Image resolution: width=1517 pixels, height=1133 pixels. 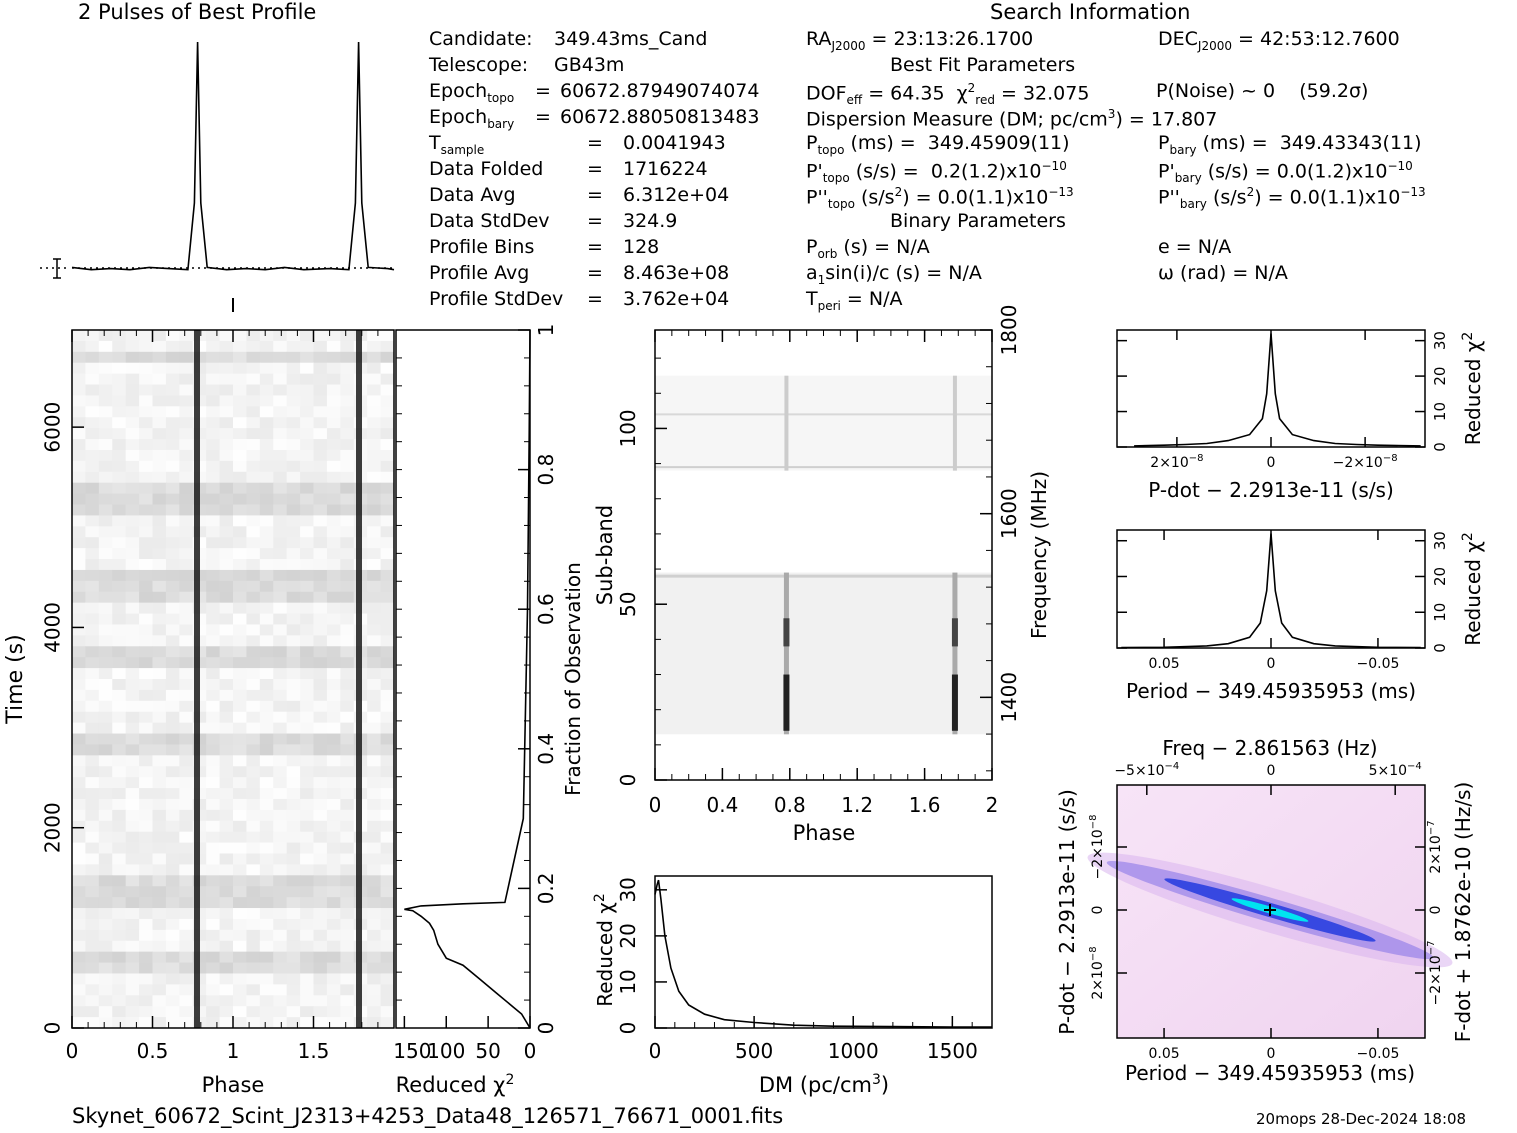 I want to click on info-value: 3.762e+04, so click(x=676, y=299).